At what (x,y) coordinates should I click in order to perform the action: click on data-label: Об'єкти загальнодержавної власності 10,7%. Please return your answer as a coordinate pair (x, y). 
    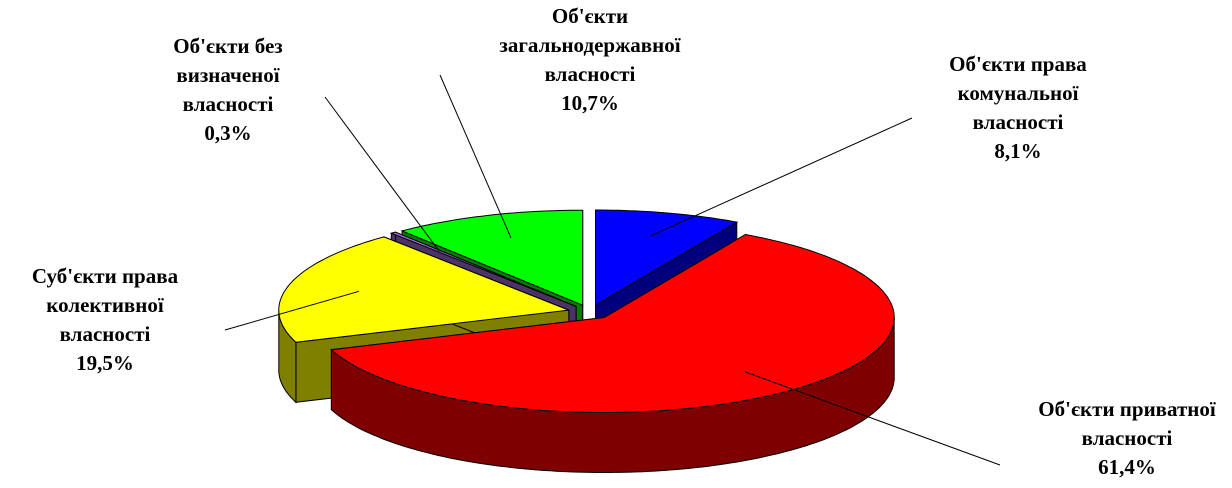
    Looking at the image, I should click on (589, 60).